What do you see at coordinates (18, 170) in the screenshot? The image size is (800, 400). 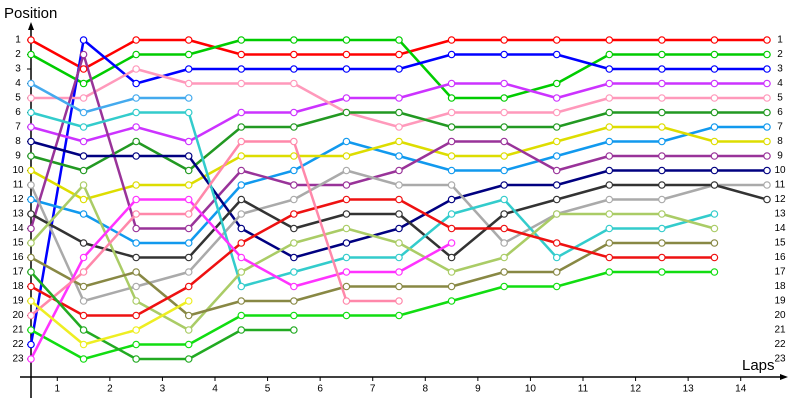 I see `y-tick-label: 10` at bounding box center [18, 170].